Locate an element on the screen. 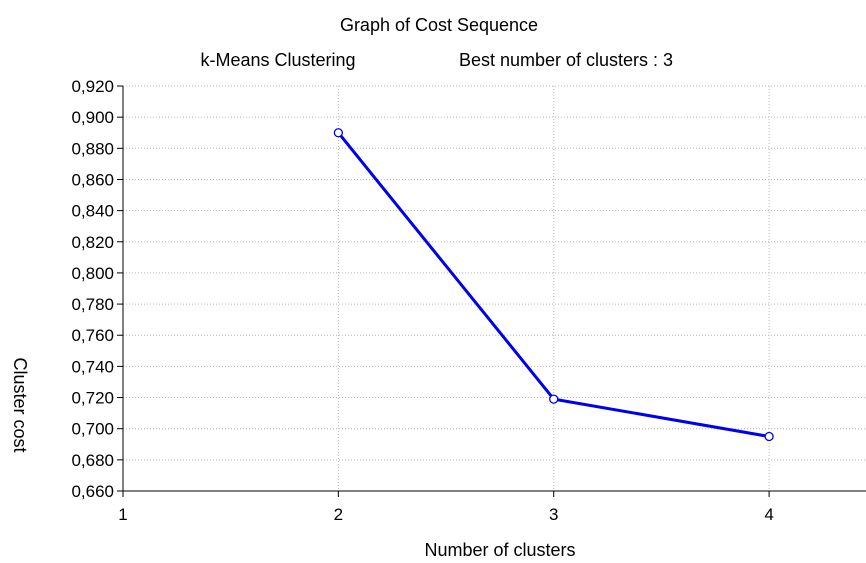  y-tick-label: 0,860 is located at coordinates (92, 179).